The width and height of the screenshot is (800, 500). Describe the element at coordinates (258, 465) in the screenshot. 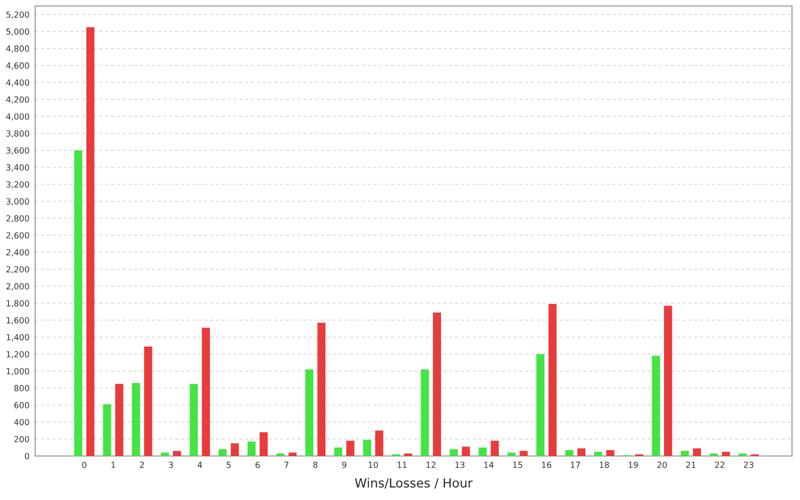

I see `x-tick-label: 6` at that location.